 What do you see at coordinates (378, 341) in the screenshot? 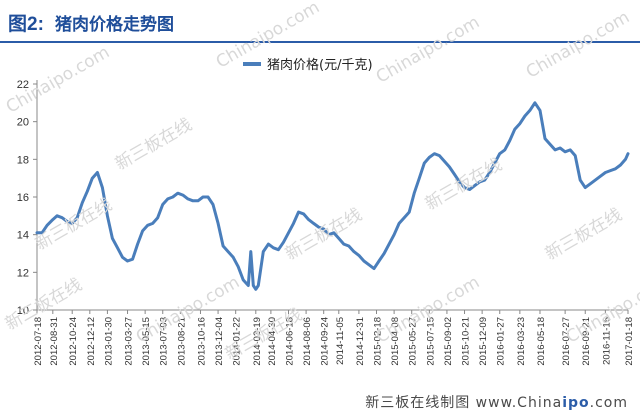
I see `x-tick-label: 2015-02-18` at bounding box center [378, 341].